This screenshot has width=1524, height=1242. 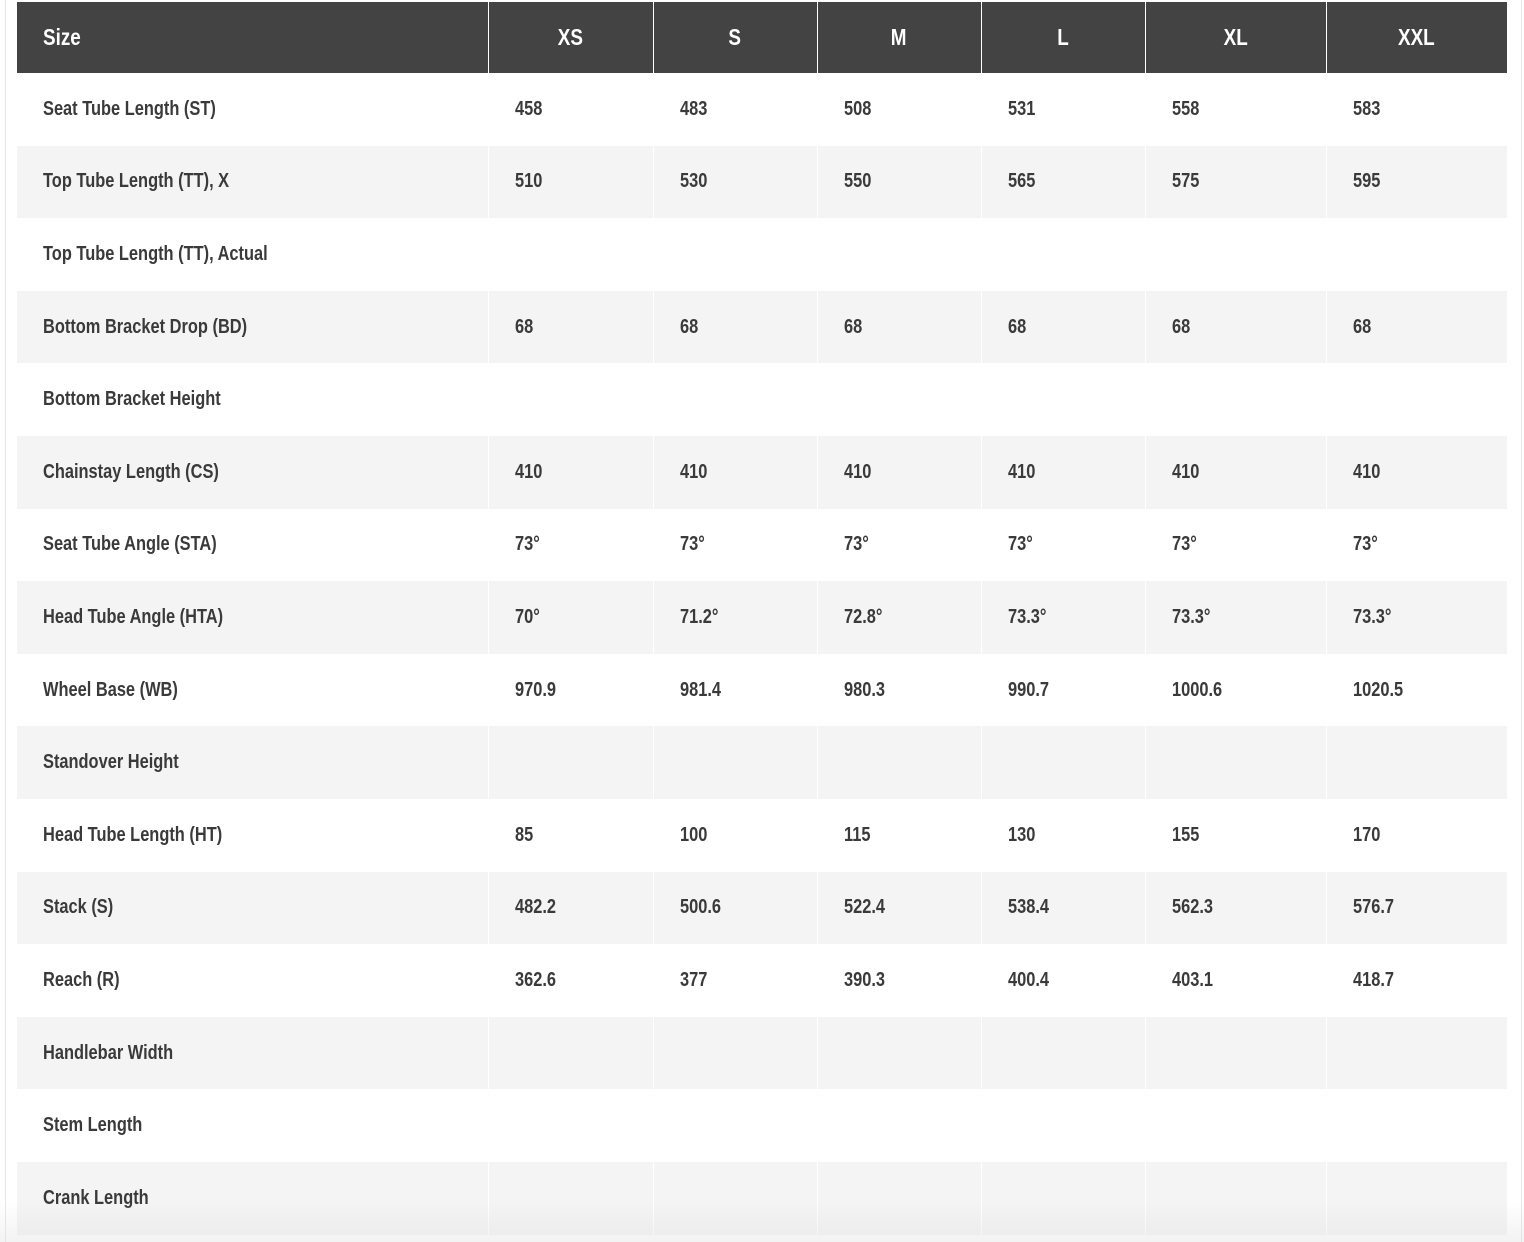 I want to click on cell-value: 71.2°, so click(x=698, y=616).